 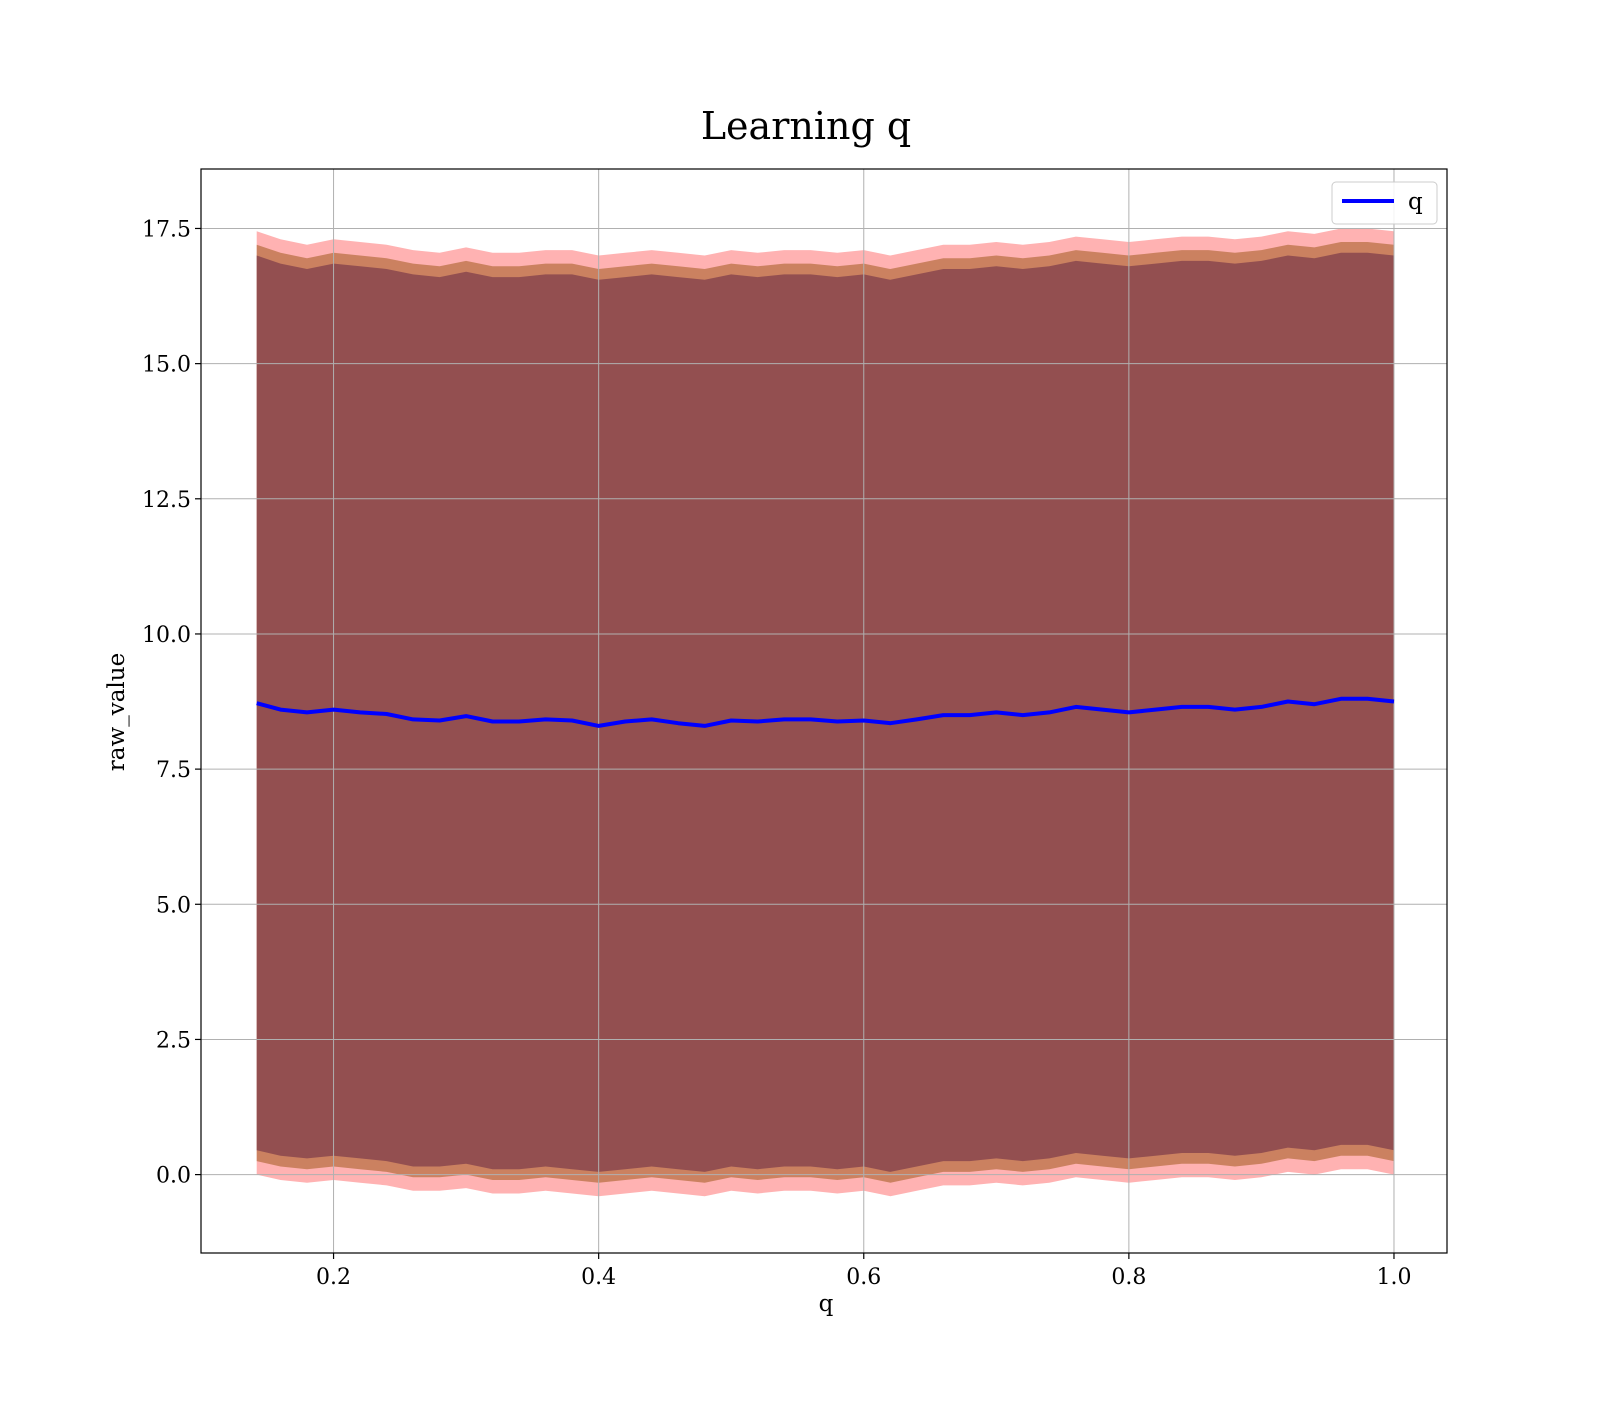 What do you see at coordinates (117, 712) in the screenshot?
I see `y-axis-label: raw_value` at bounding box center [117, 712].